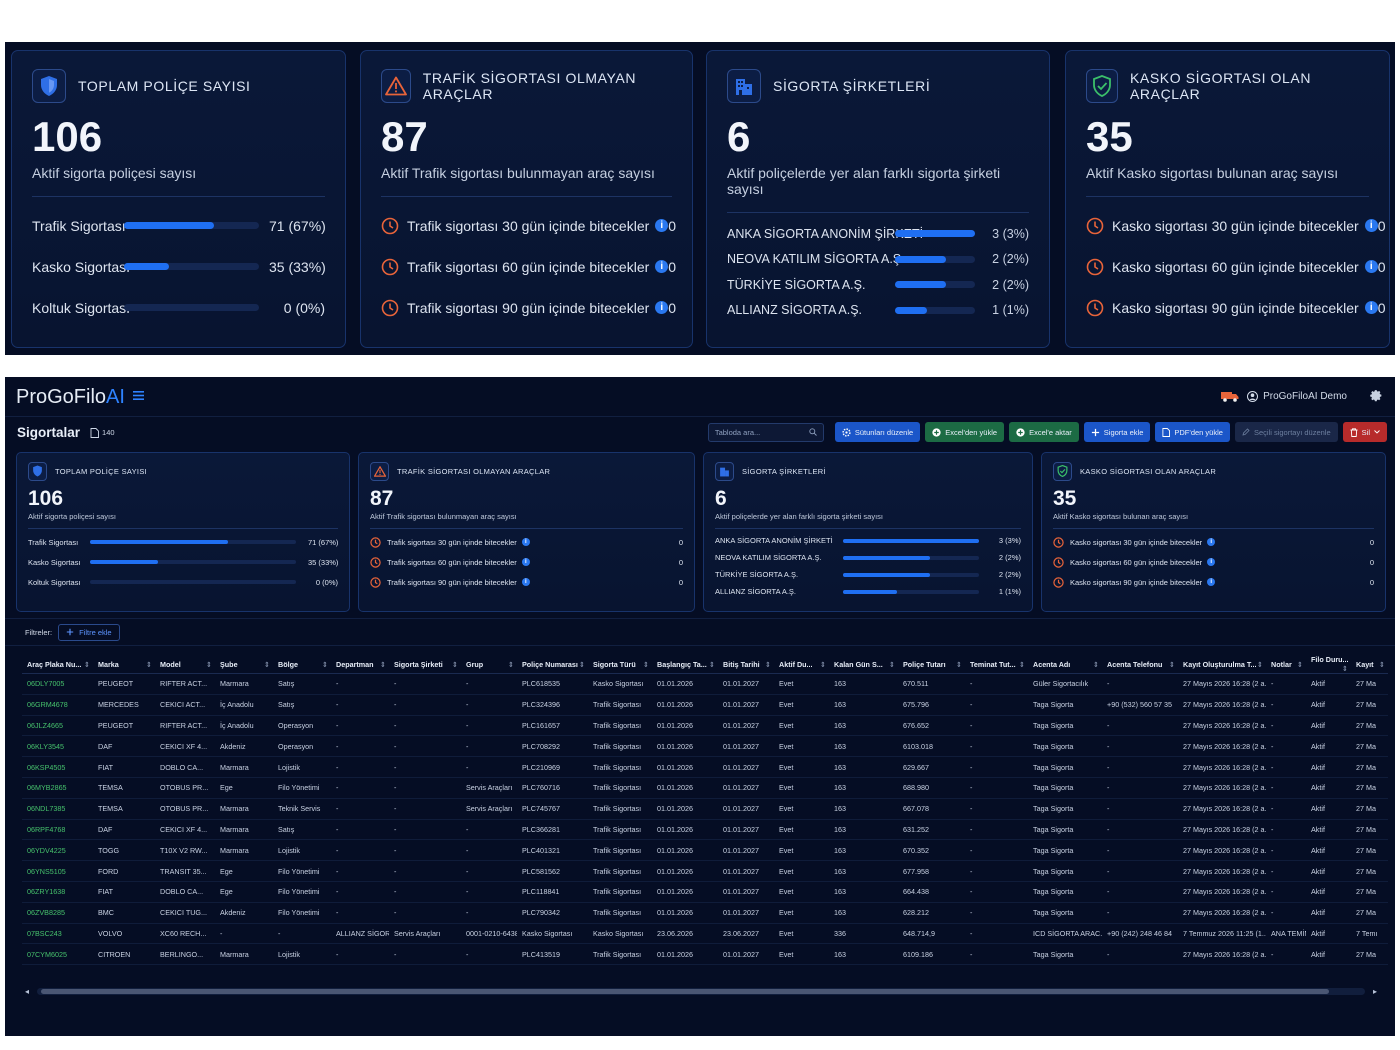 The width and height of the screenshot is (1400, 1050). What do you see at coordinates (801, 664) in the screenshot?
I see `column-header: Aktif Du... ⇕` at bounding box center [801, 664].